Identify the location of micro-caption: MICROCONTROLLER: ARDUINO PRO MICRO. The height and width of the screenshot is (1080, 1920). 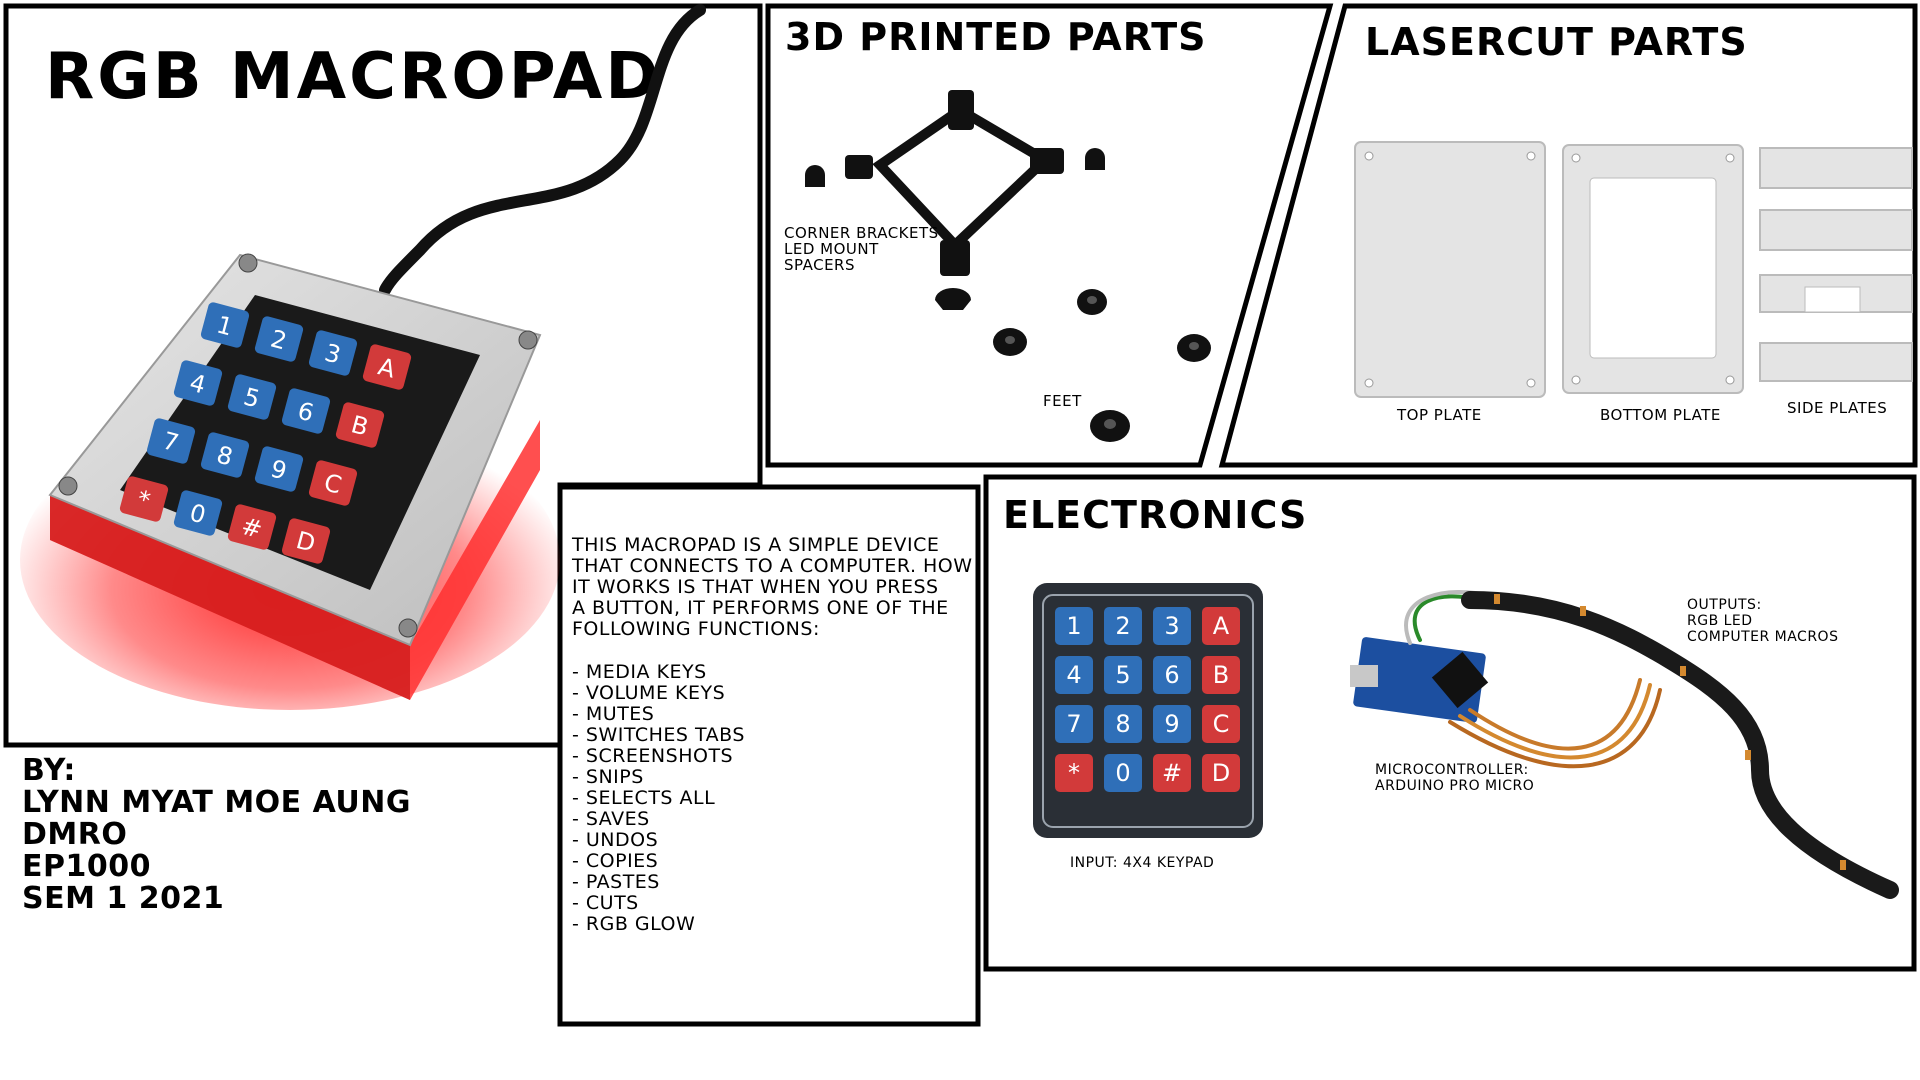
(1454, 778).